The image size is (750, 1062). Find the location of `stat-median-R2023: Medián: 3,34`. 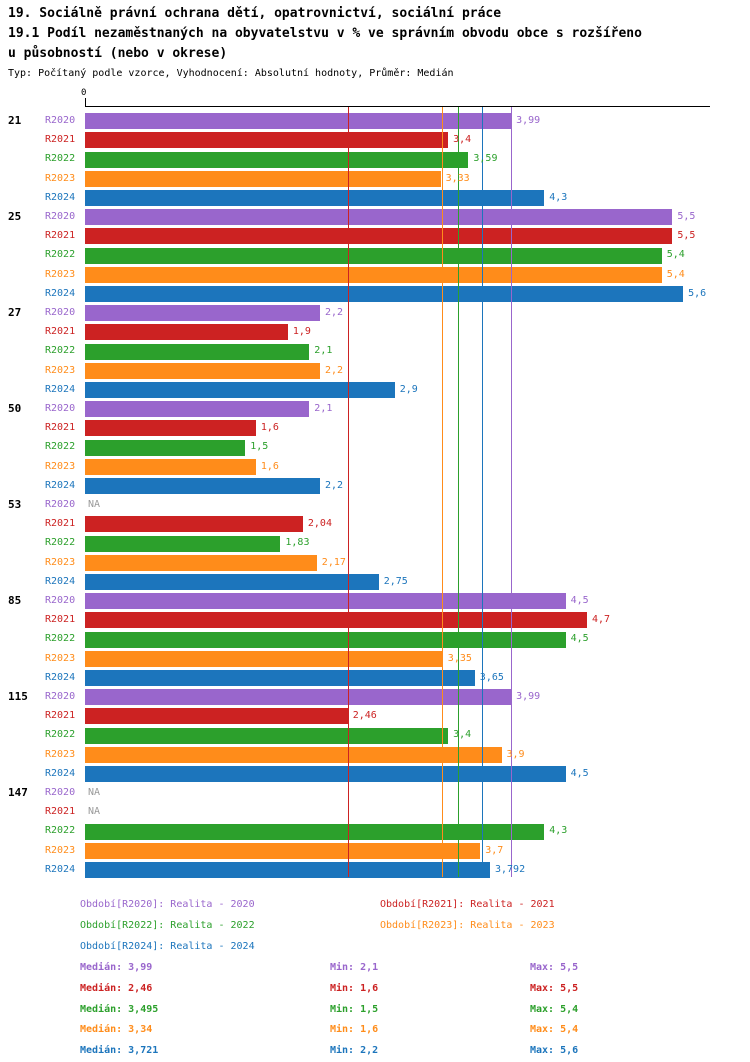

stat-median-R2023: Medián: 3,34 is located at coordinates (116, 1029).